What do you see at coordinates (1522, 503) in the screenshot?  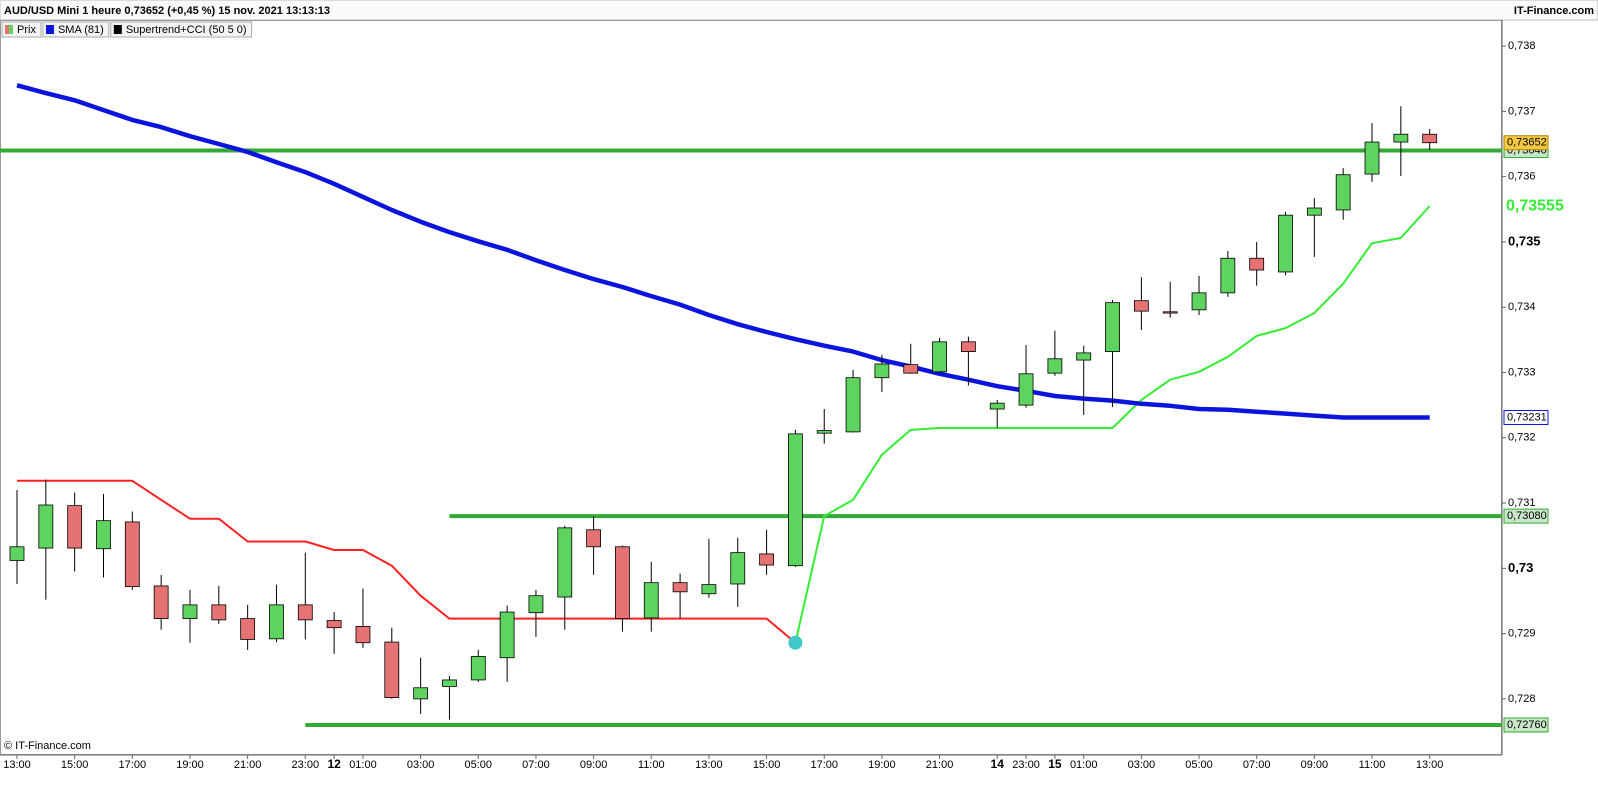 I see `y-tick-label: 0,731` at bounding box center [1522, 503].